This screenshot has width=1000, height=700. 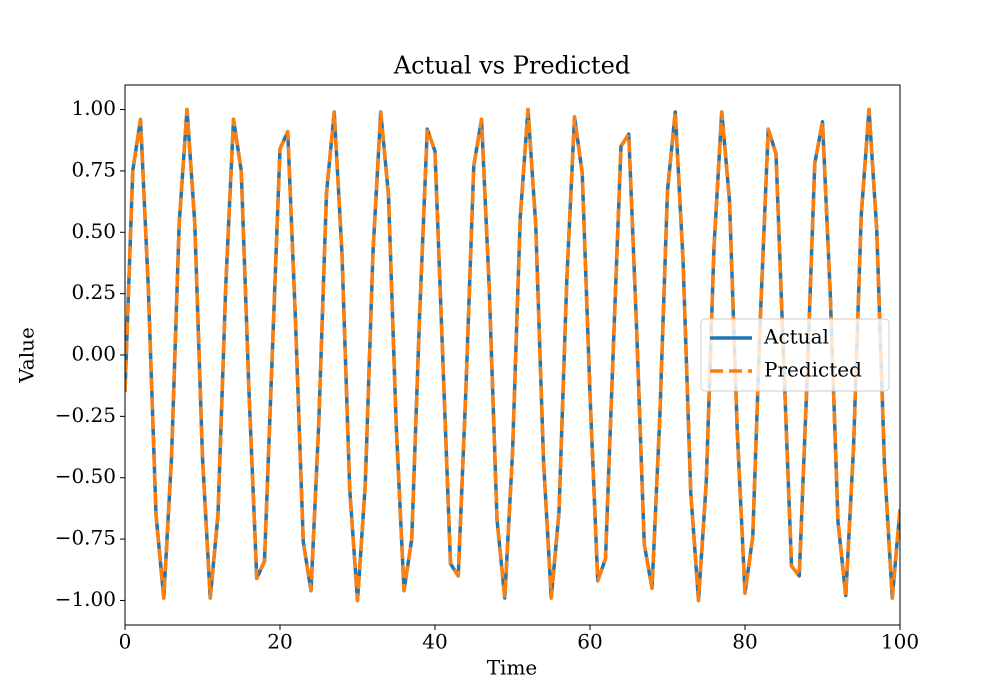 What do you see at coordinates (85, 599) in the screenshot?
I see `y-tick-label: −1.00` at bounding box center [85, 599].